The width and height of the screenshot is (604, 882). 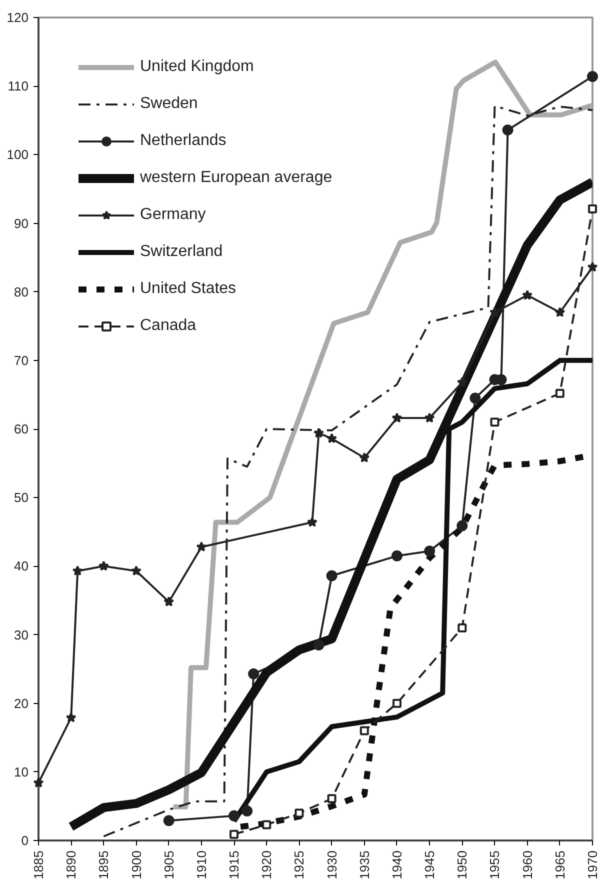 I want to click on y-tick-label: 100, so click(x=17, y=154).